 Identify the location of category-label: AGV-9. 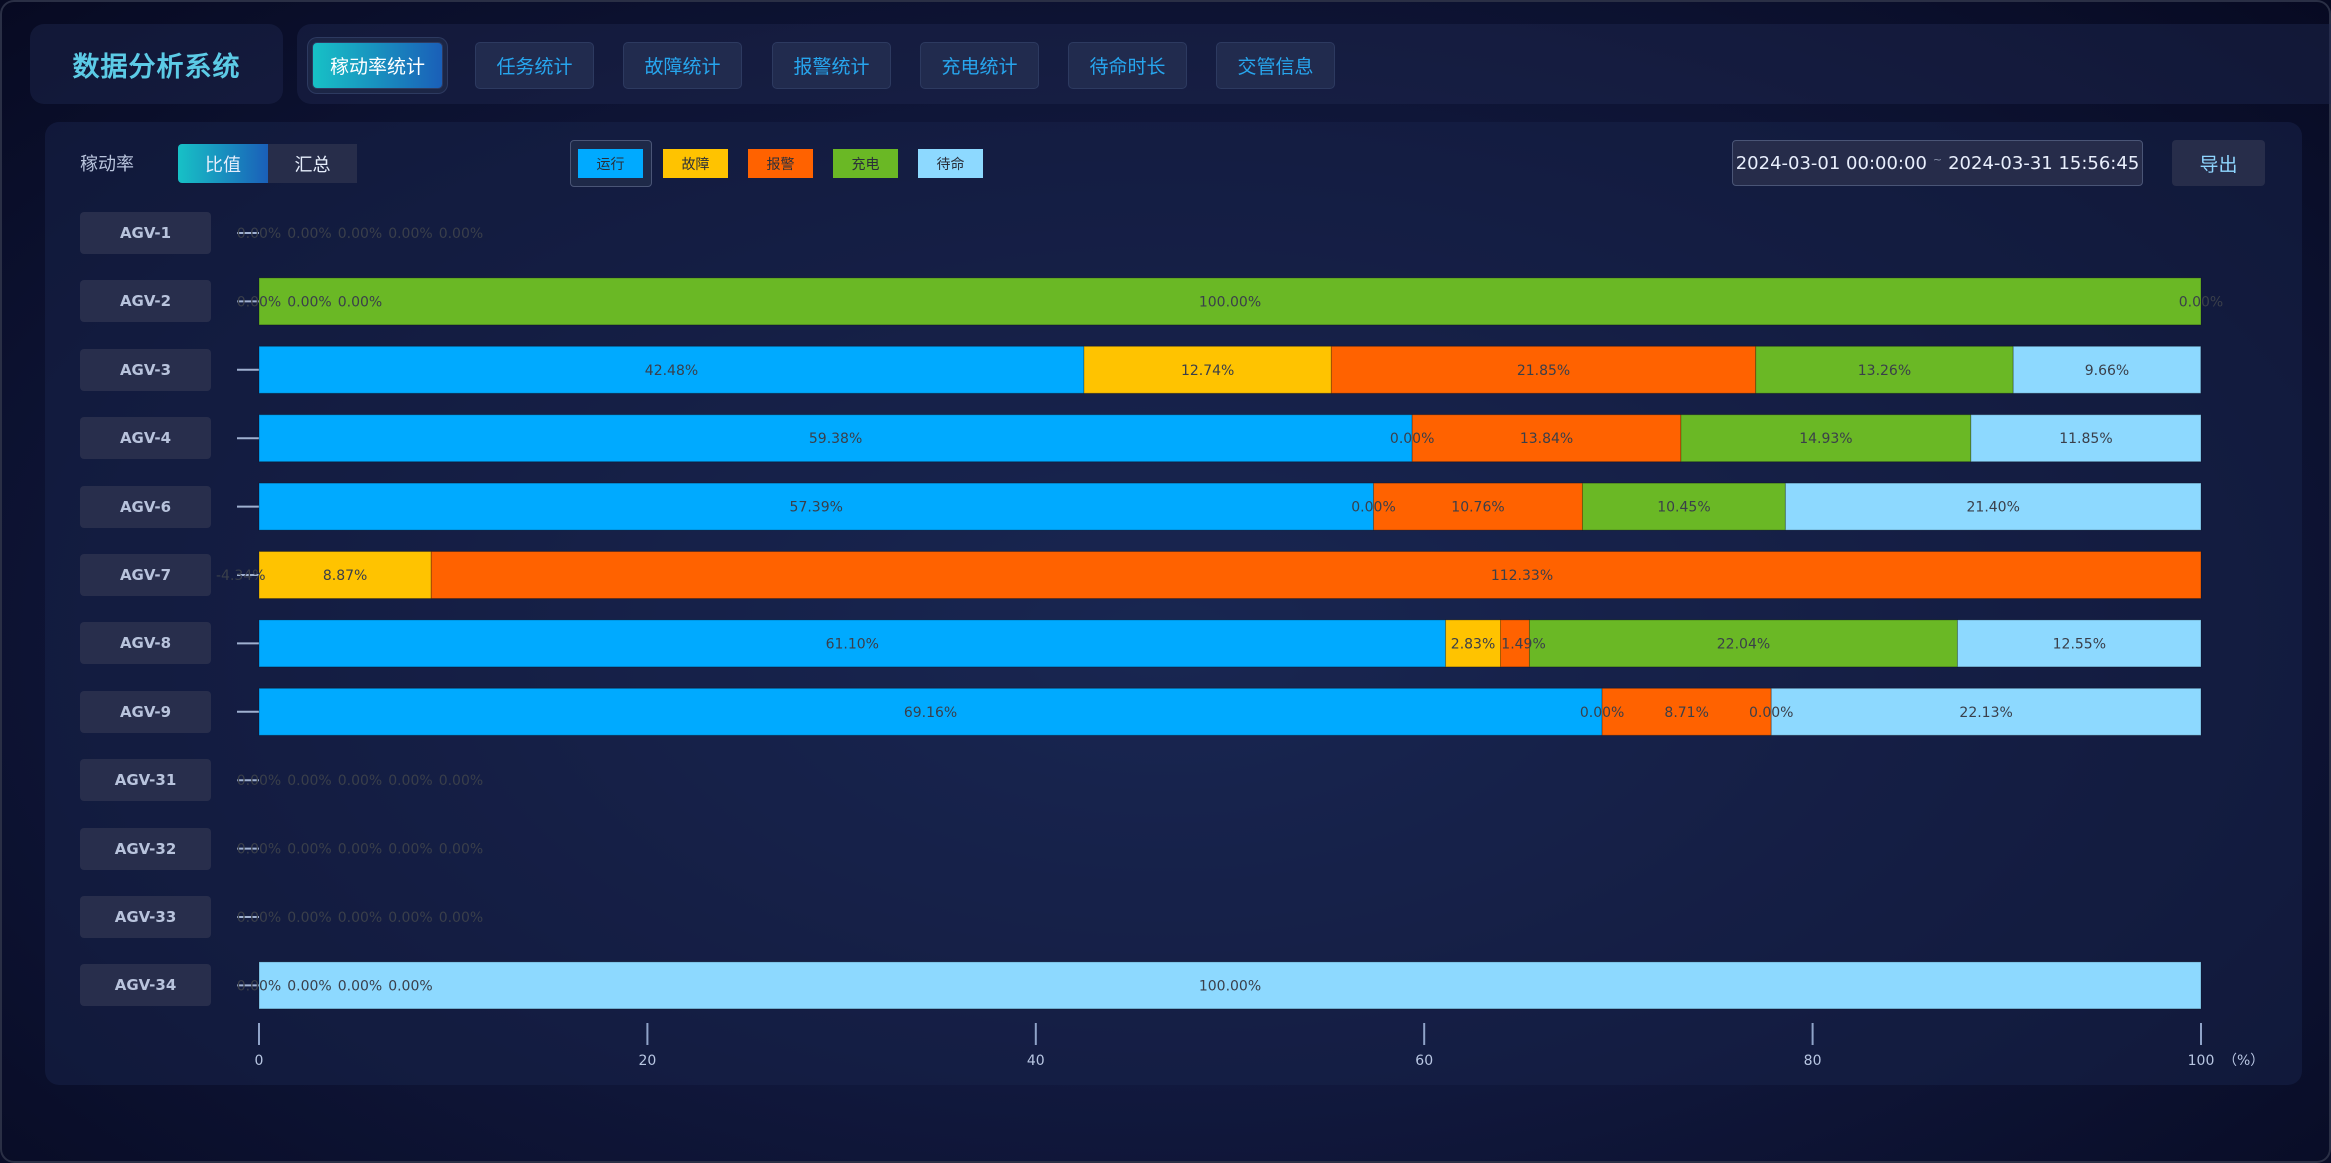
(145, 711).